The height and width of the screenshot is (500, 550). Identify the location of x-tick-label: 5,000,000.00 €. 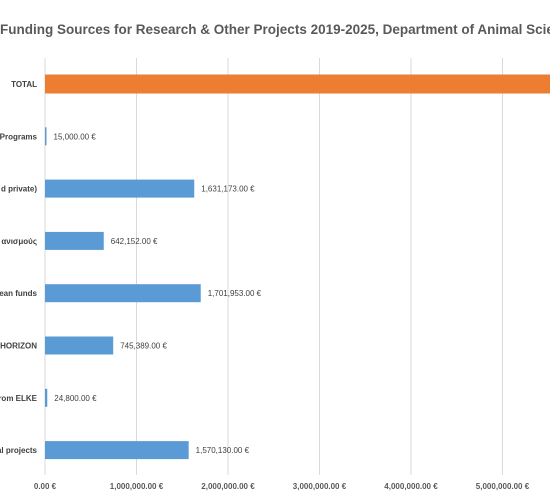
(503, 486).